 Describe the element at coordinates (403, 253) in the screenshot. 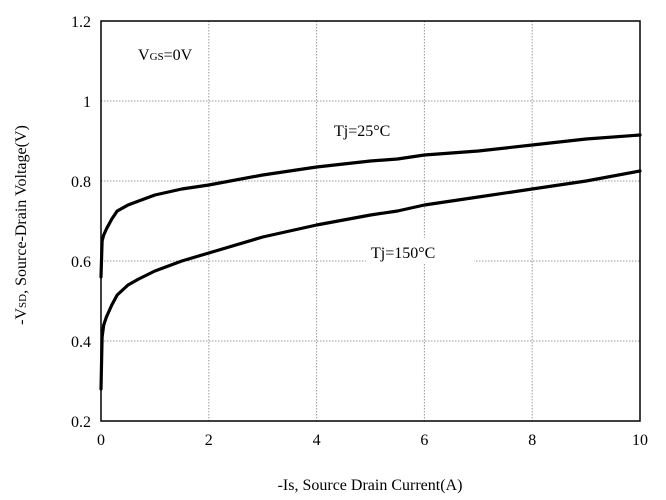

I see `series-label-150c: Tj=150°C` at that location.